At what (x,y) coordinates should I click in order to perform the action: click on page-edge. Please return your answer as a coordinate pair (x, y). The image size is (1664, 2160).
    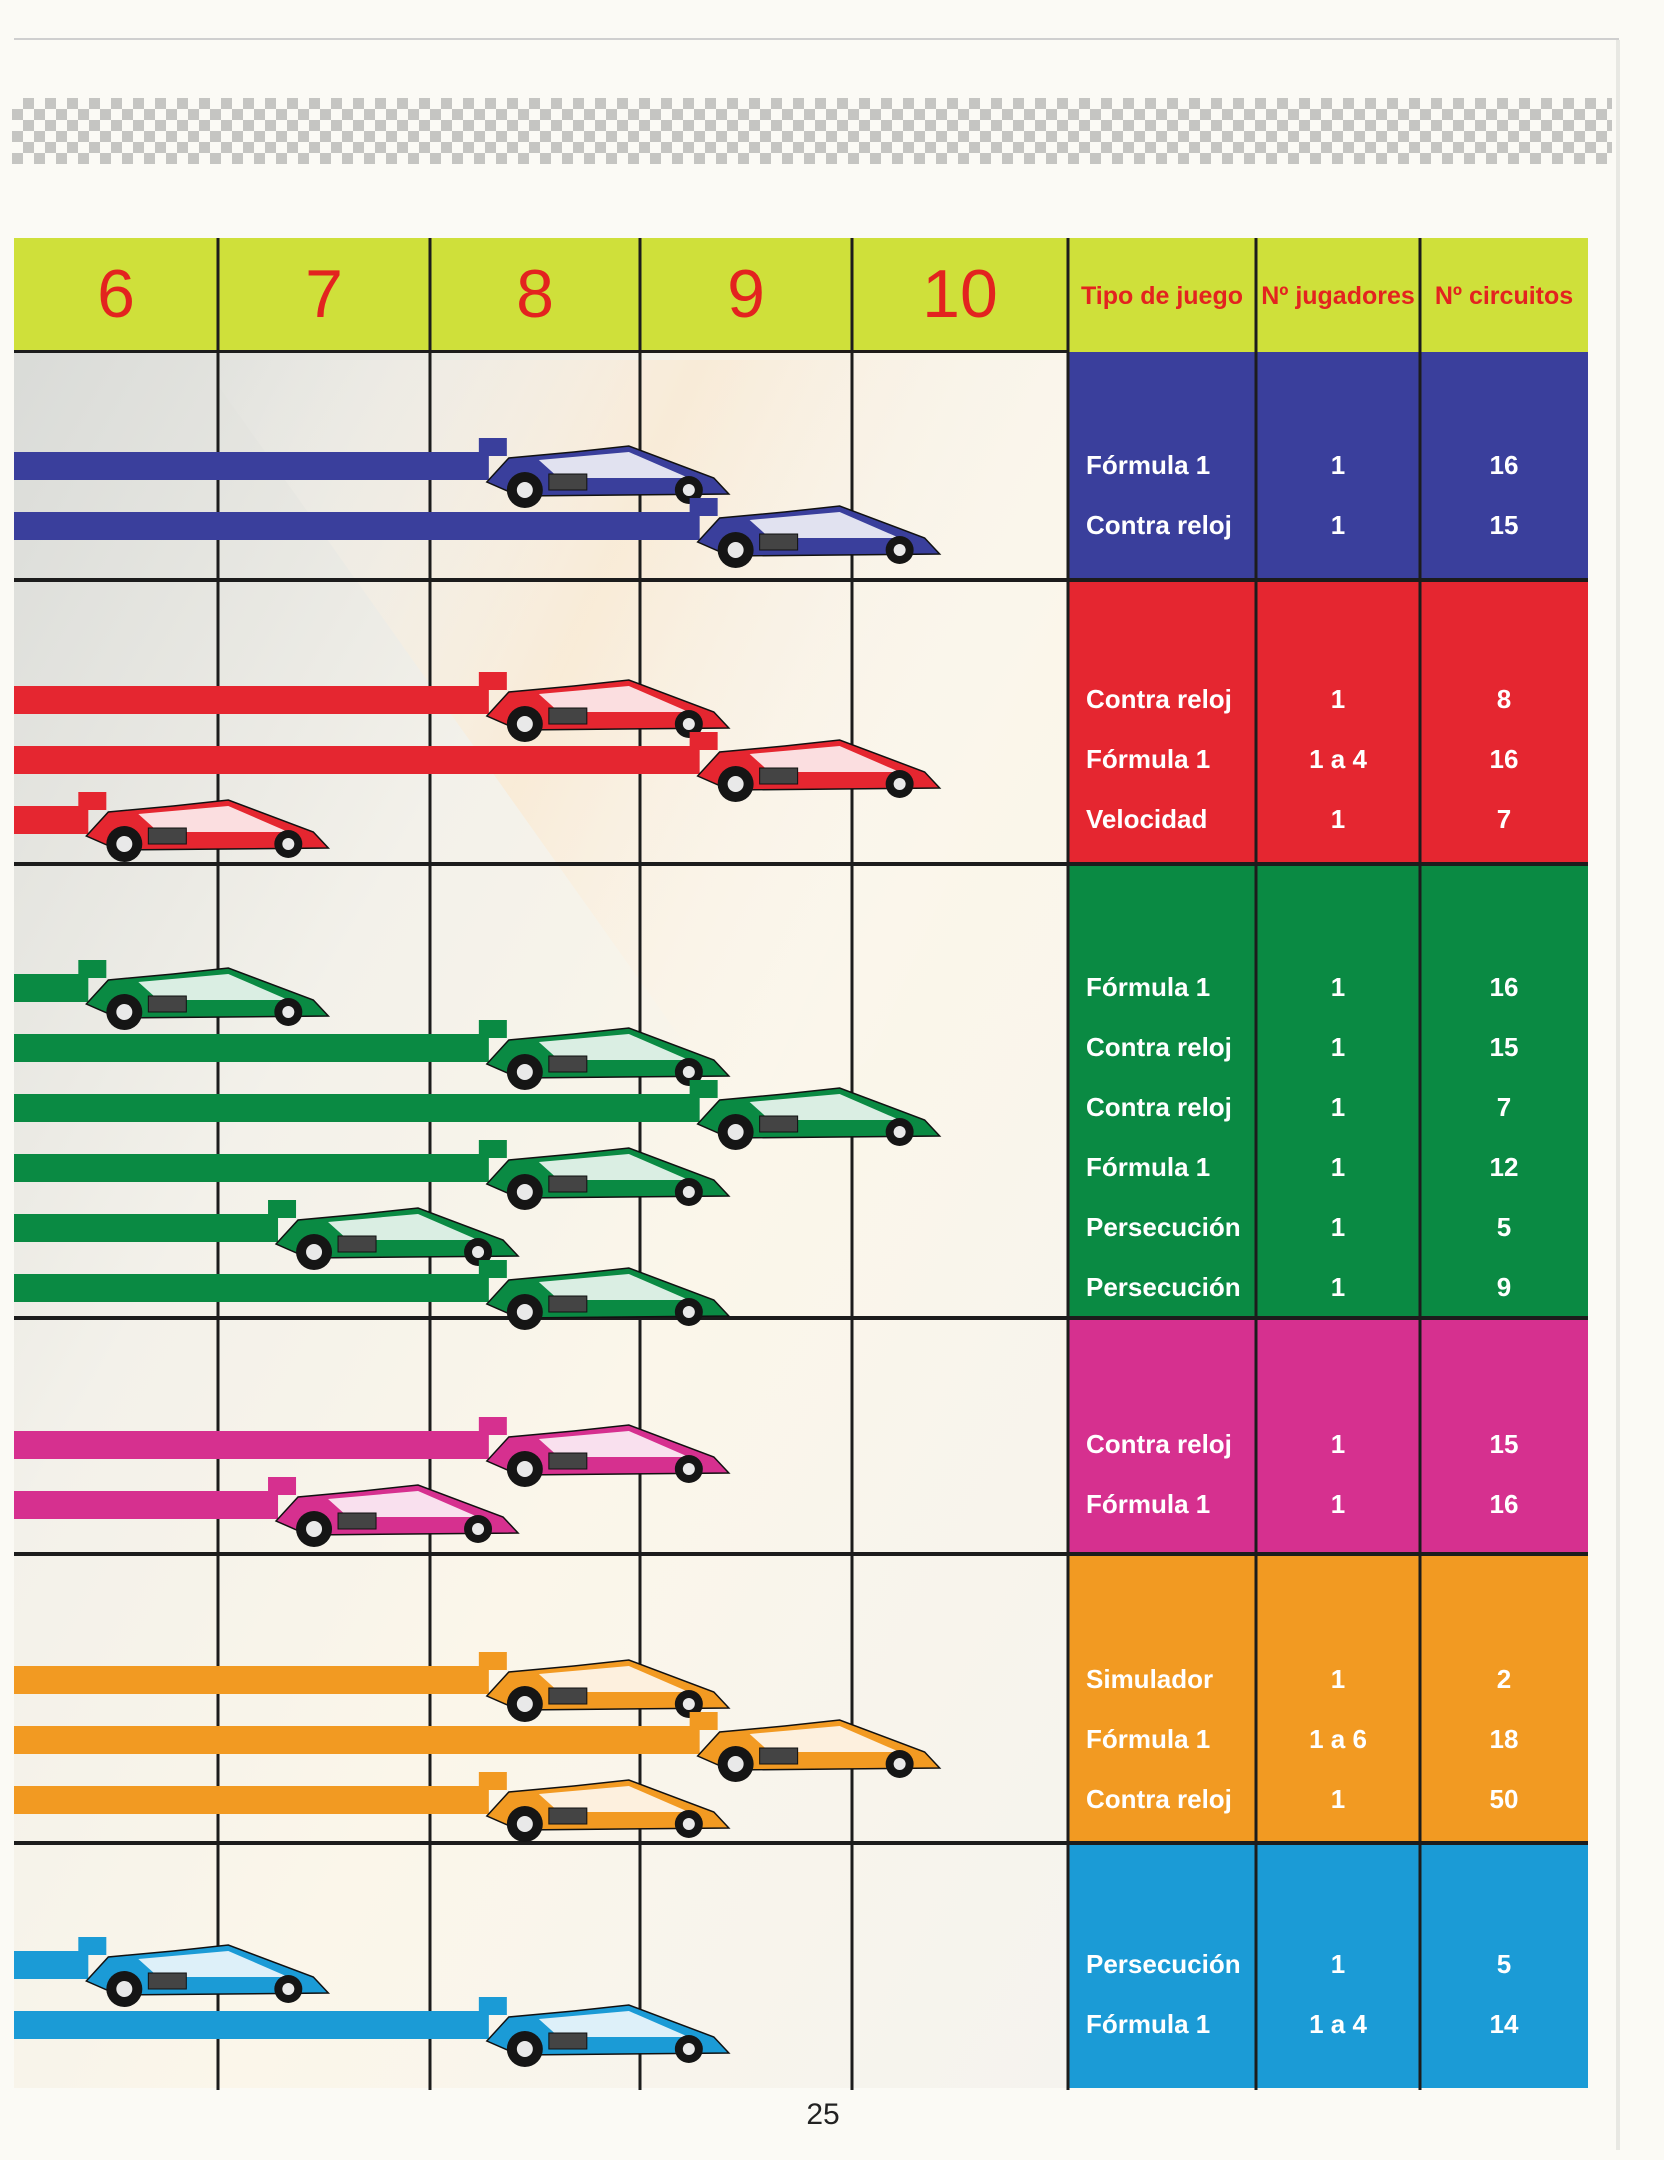
    Looking at the image, I should click on (1618, 1095).